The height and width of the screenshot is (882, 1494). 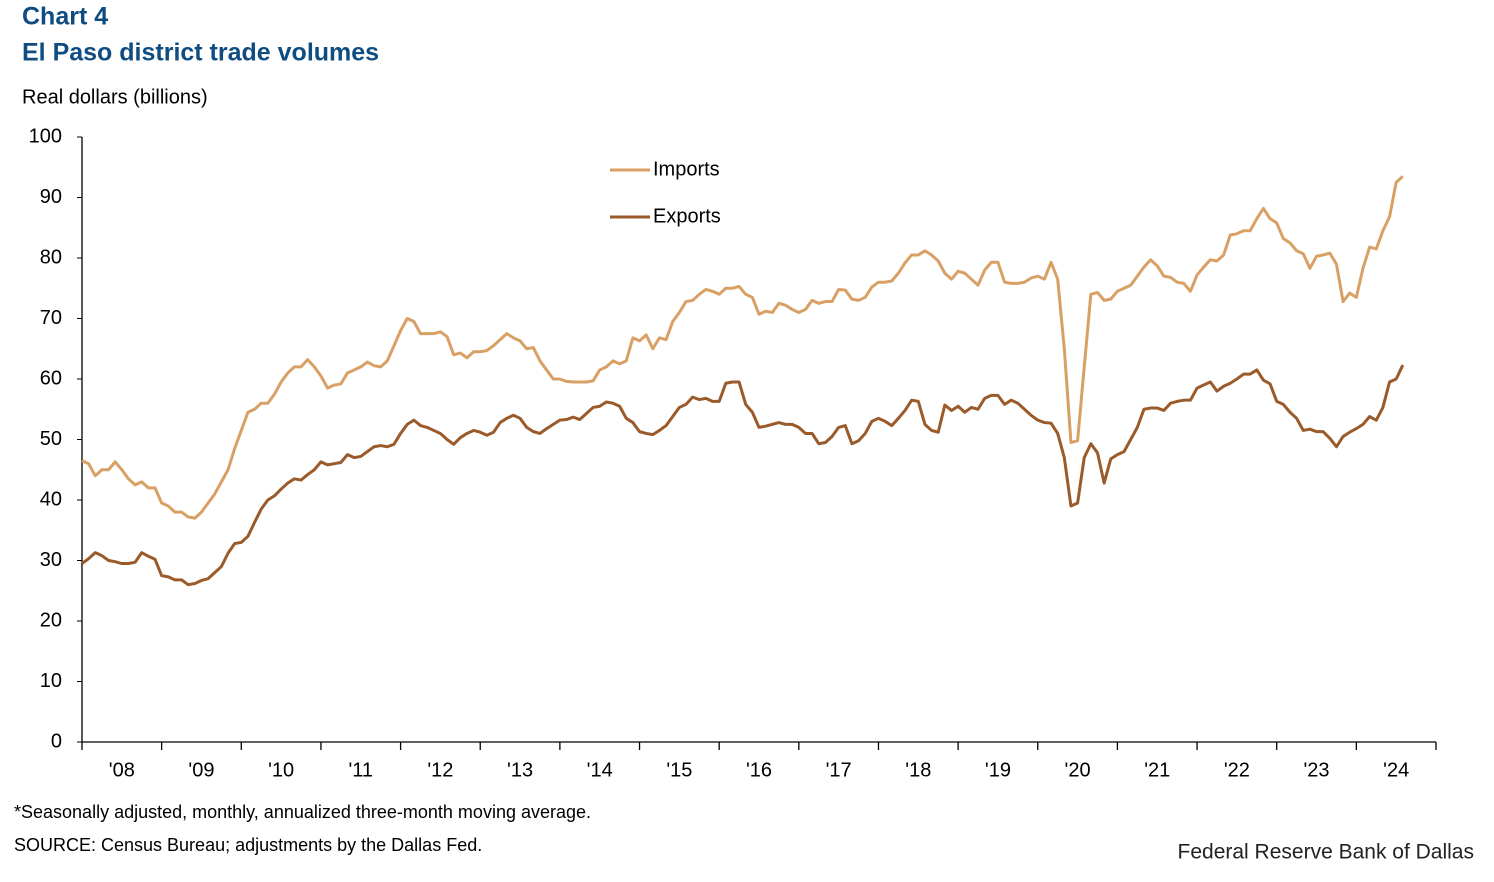 What do you see at coordinates (918, 770) in the screenshot?
I see `x-tick-label: '18` at bounding box center [918, 770].